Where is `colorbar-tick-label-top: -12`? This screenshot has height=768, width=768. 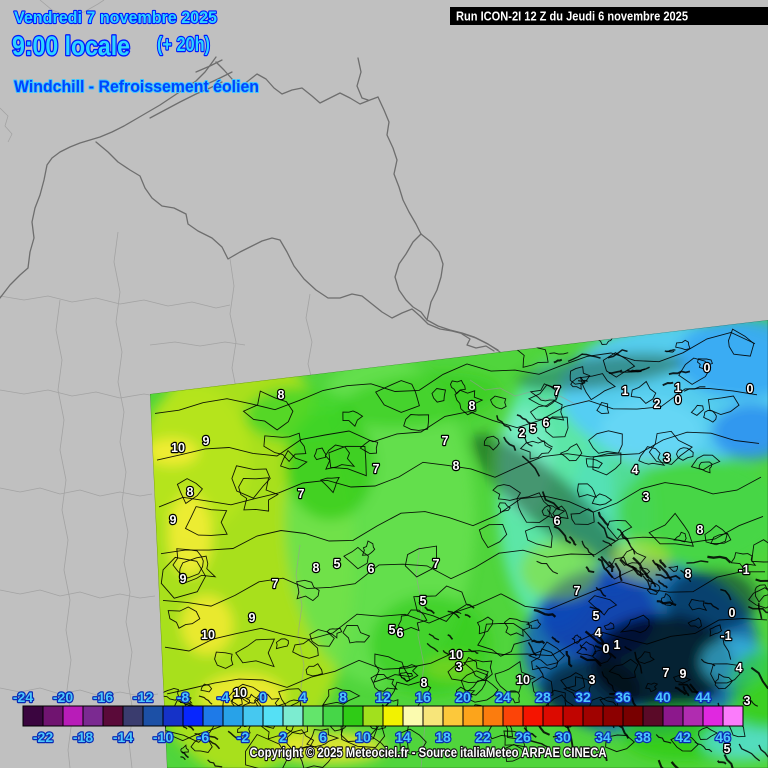
colorbar-tick-label-top: -12 is located at coordinates (143, 697).